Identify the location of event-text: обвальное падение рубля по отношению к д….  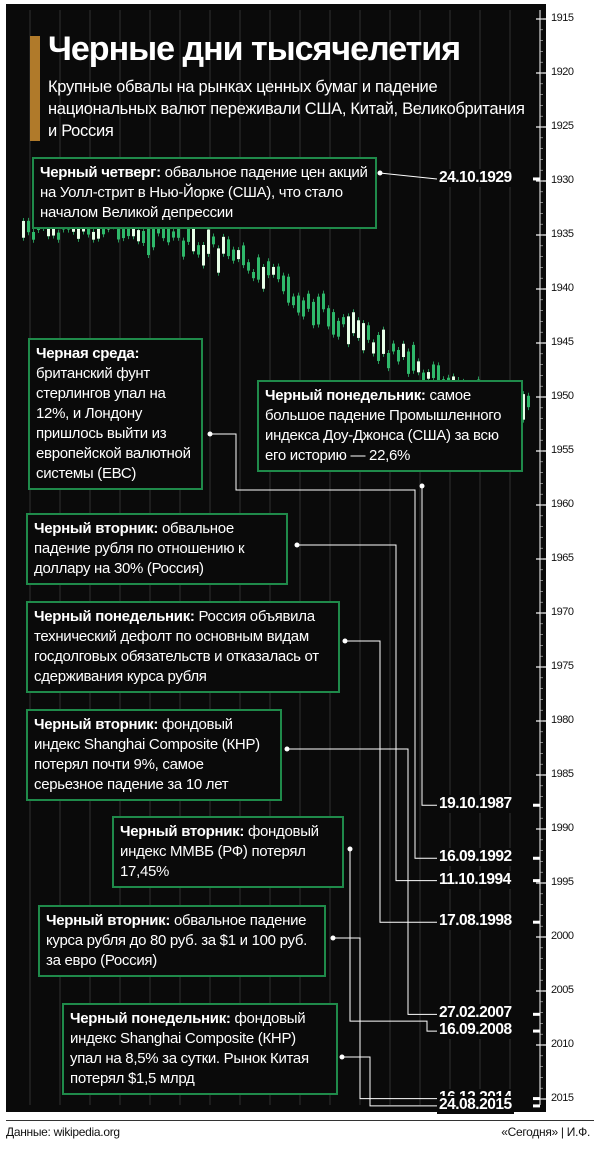
(139, 548).